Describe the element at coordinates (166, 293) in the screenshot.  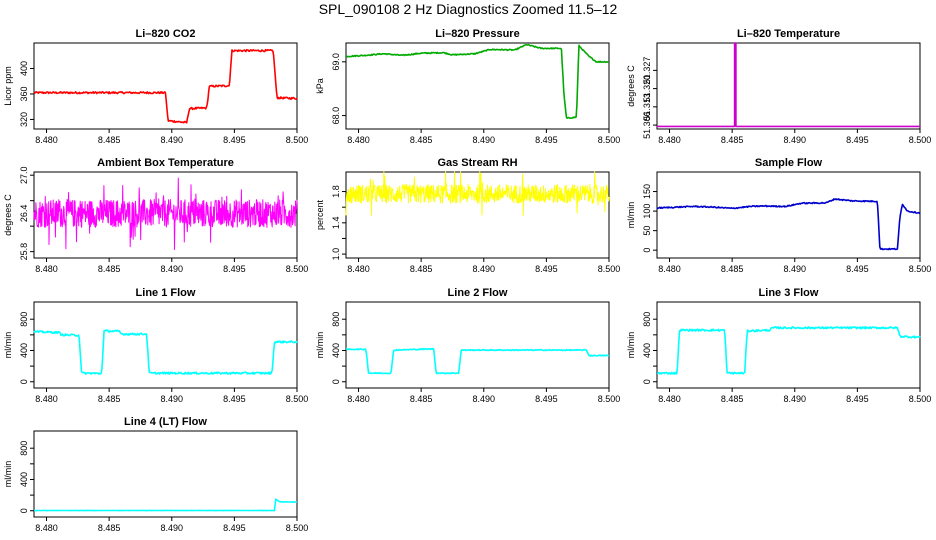
I see `panel-title: Line 1 Flow` at that location.